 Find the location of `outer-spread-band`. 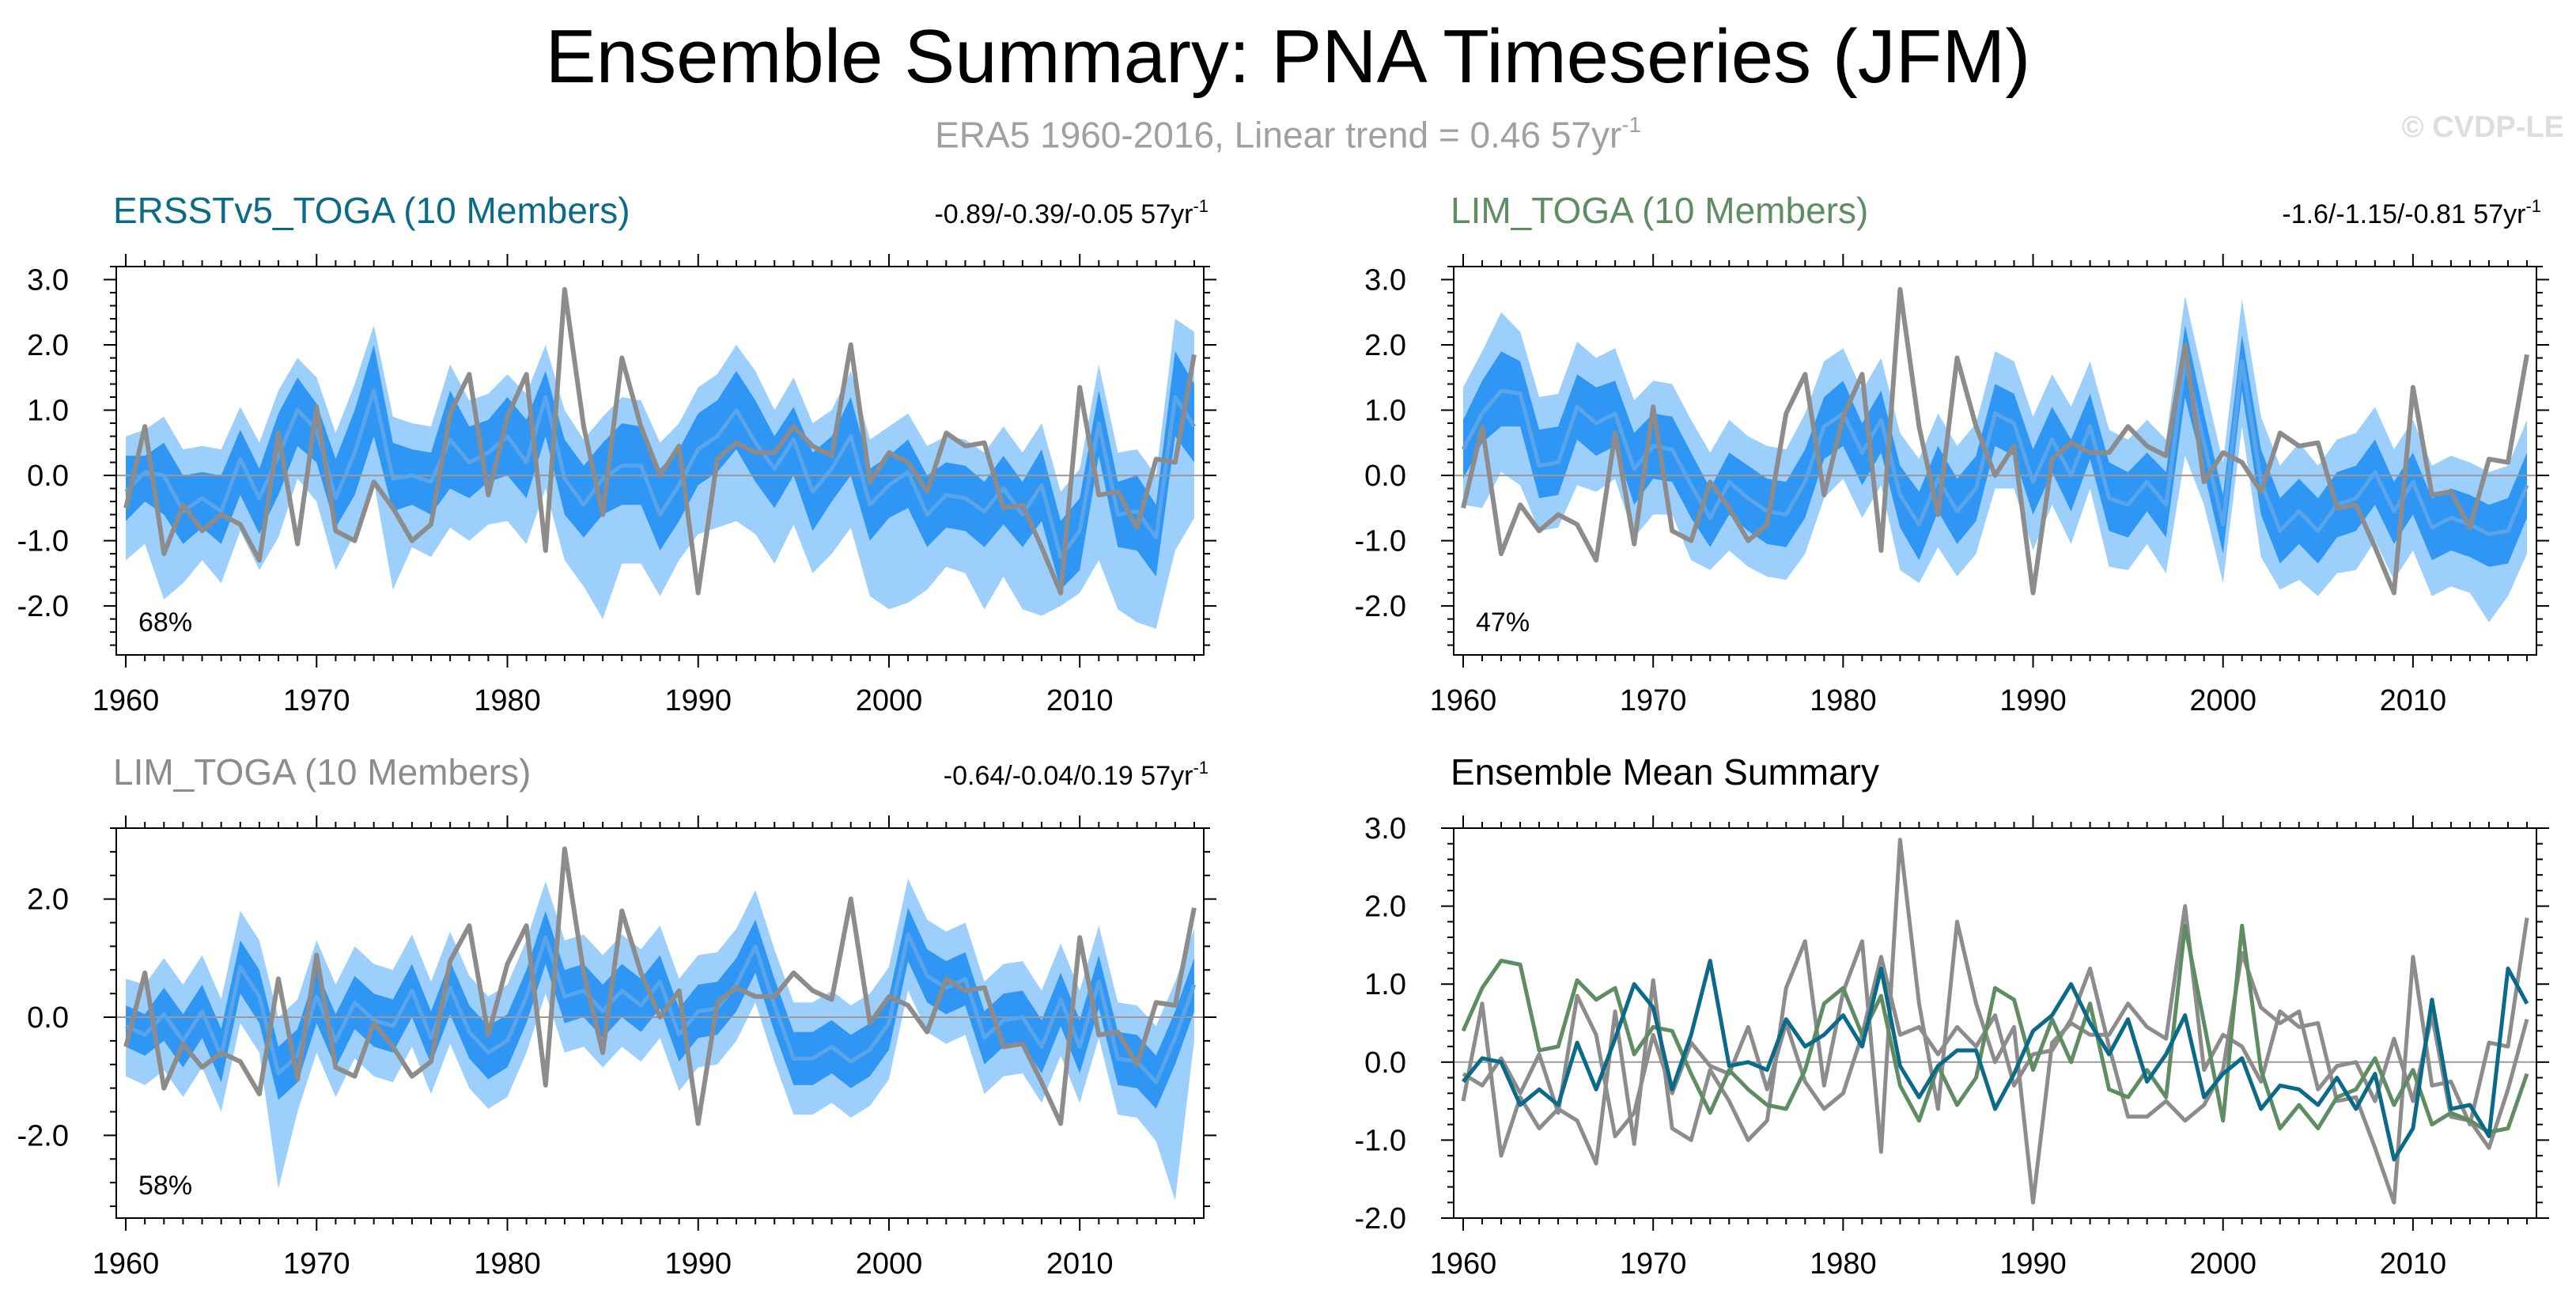

outer-spread-band is located at coordinates (1995, 459).